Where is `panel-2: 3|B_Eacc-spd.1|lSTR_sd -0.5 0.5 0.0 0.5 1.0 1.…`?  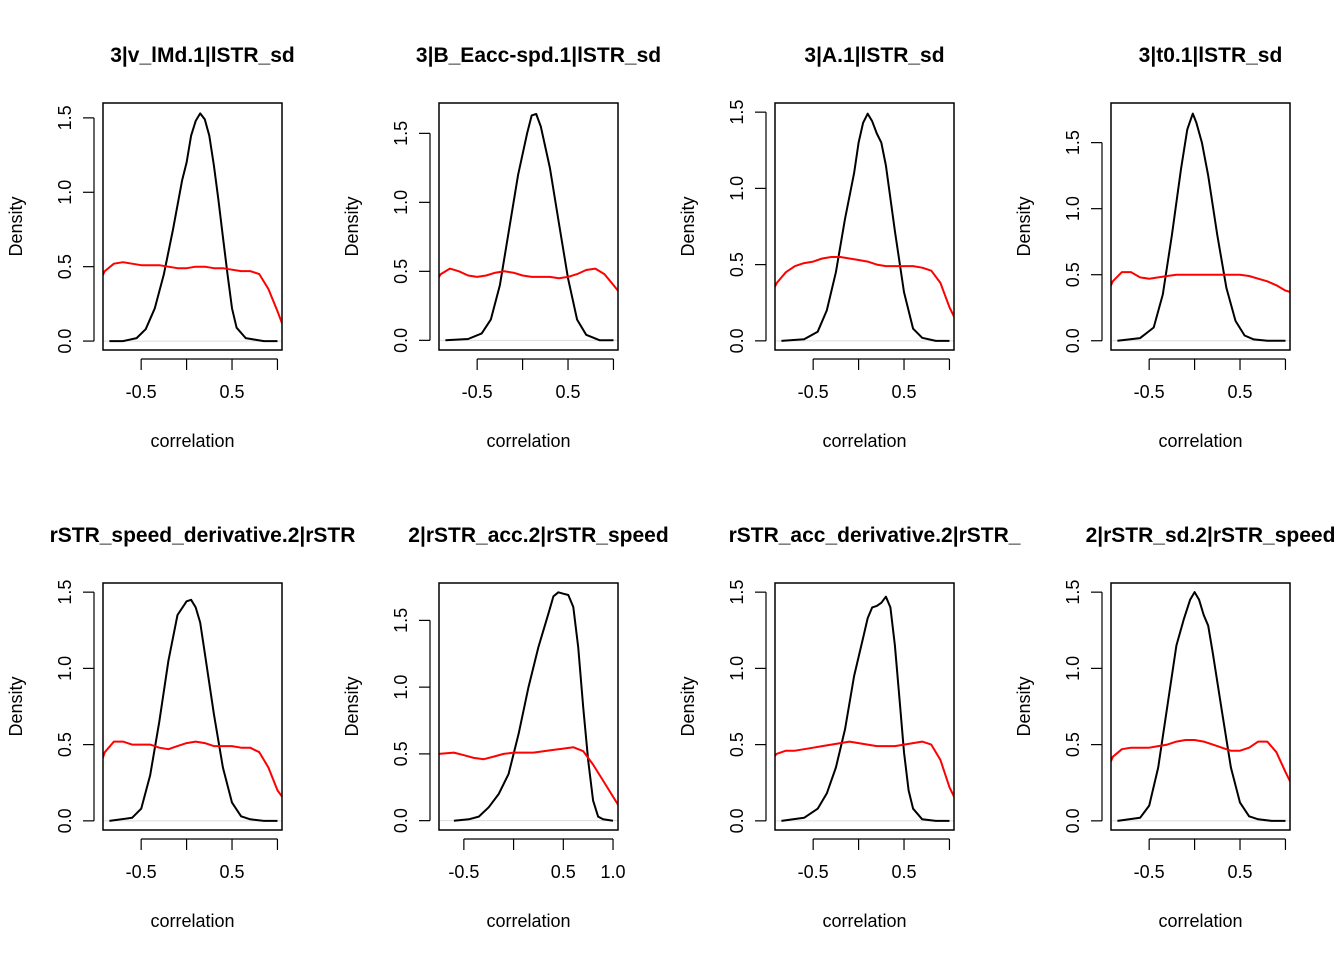
panel-2: 3|B_Eacc-spd.1|lSTR_sd -0.5 0.5 0.0 0.5 1.0 1.… is located at coordinates (501, 247).